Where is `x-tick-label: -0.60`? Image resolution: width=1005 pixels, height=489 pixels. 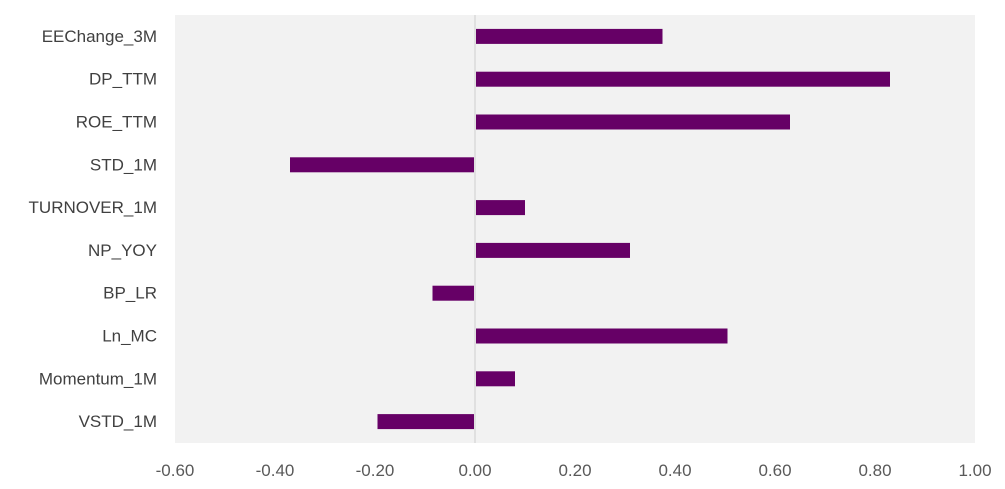
x-tick-label: -0.60 is located at coordinates (175, 470).